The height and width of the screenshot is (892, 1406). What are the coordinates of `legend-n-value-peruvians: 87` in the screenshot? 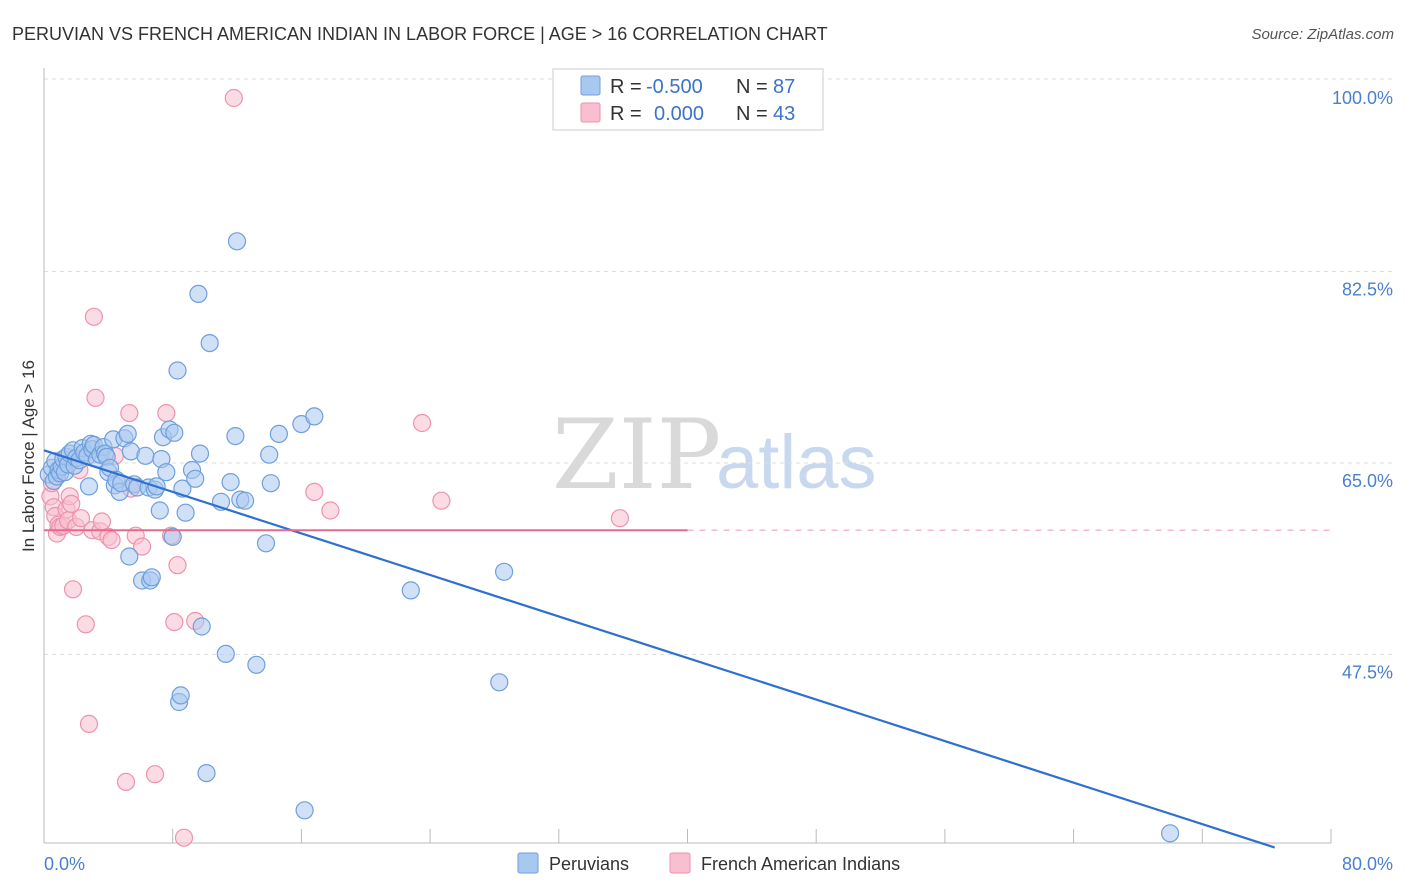 It's located at (784, 87).